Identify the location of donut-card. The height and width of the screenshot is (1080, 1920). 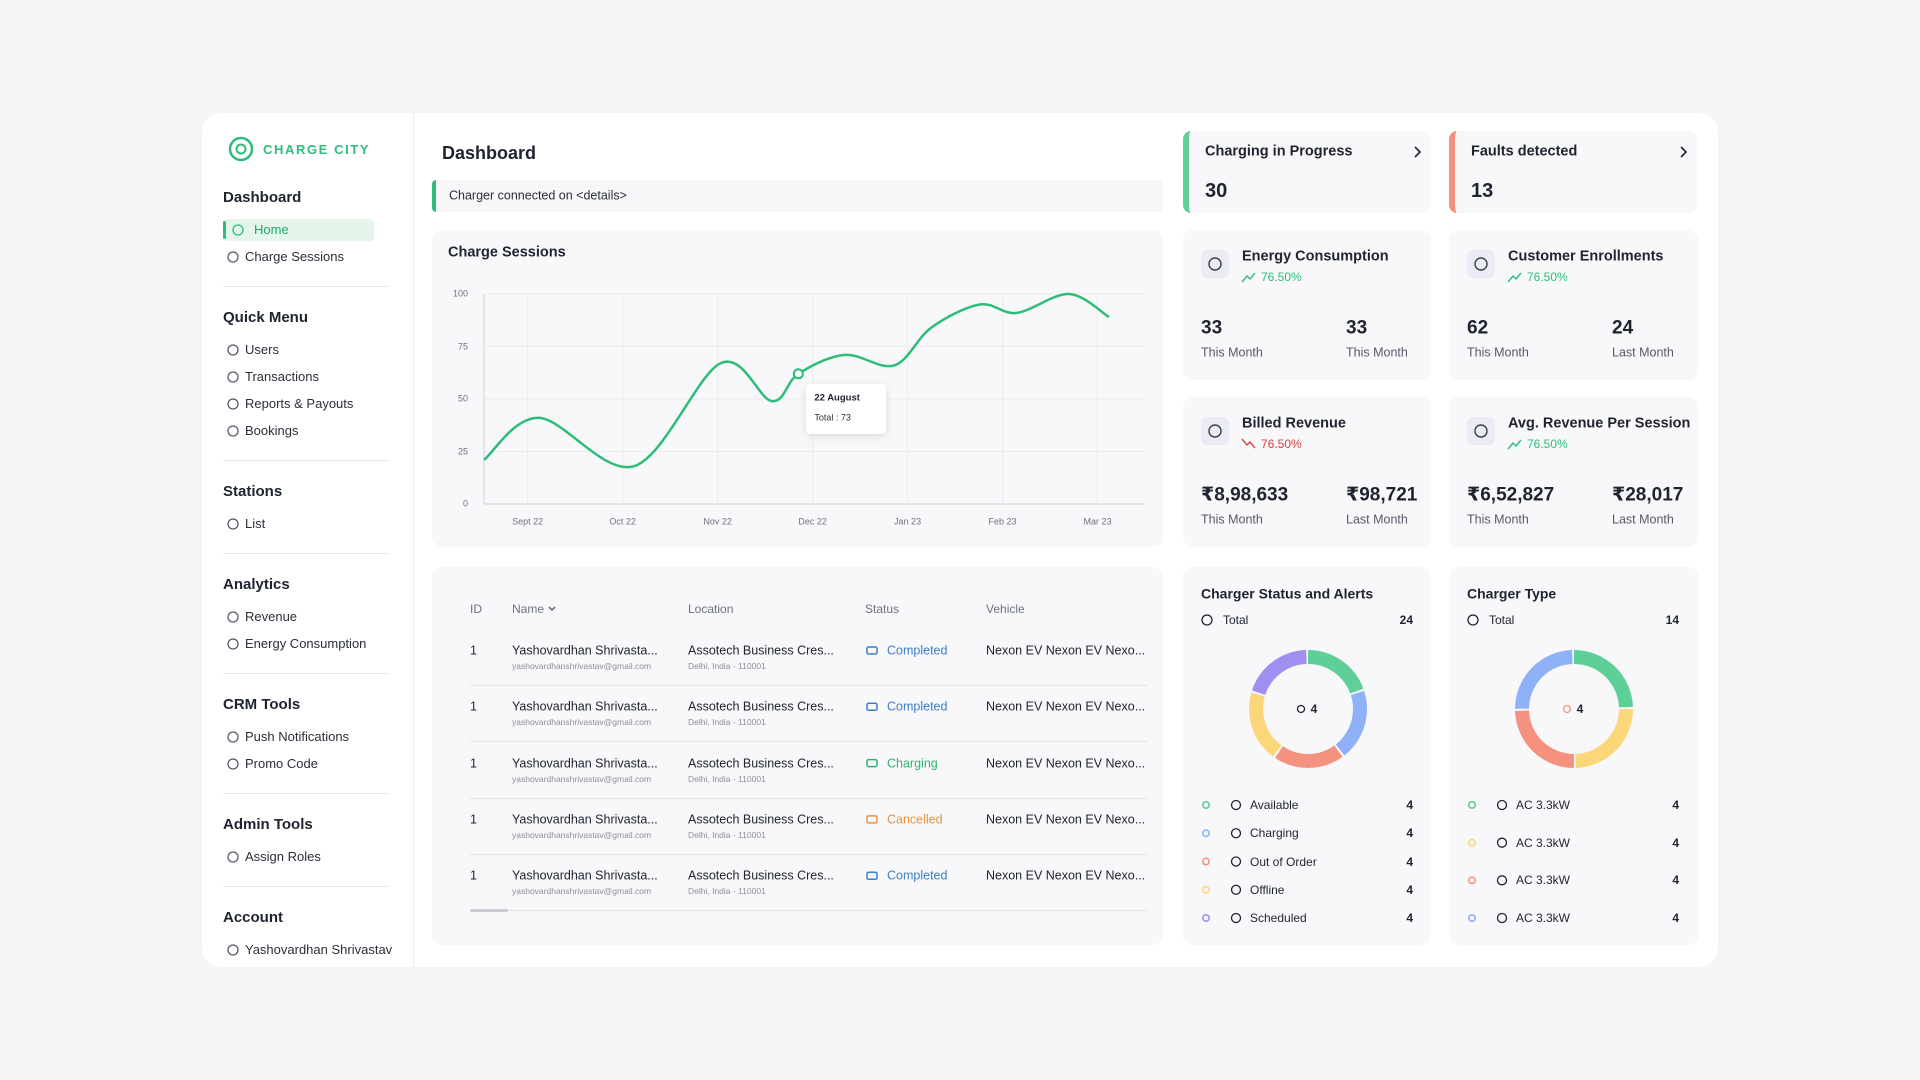
(1307, 756).